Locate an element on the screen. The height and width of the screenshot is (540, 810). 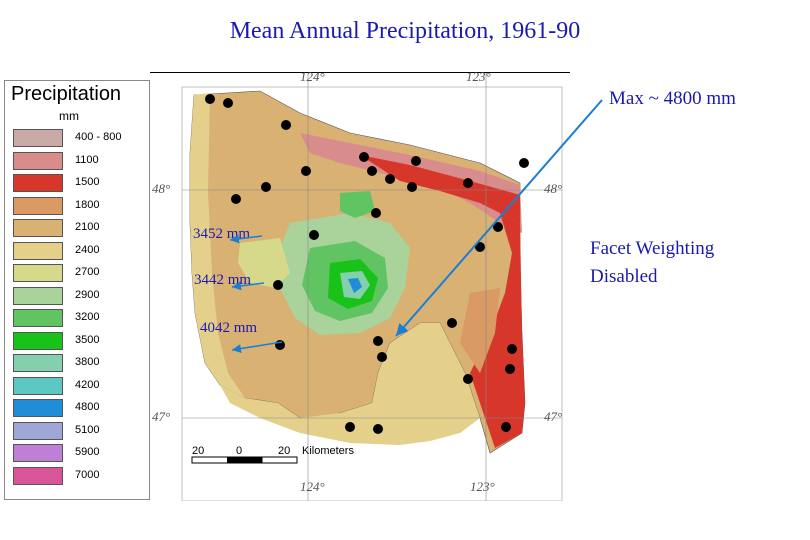
legend-label: 3500 is located at coordinates (87, 339).